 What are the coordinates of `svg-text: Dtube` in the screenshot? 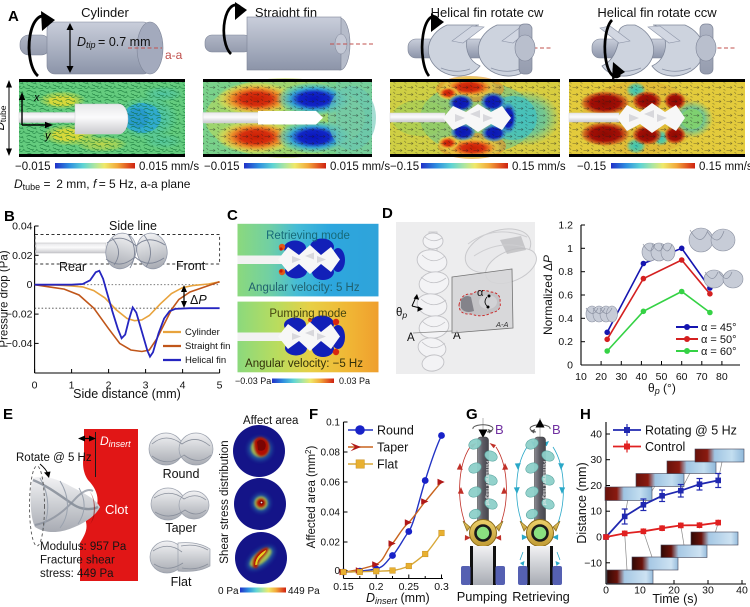 It's located at (4, 117).